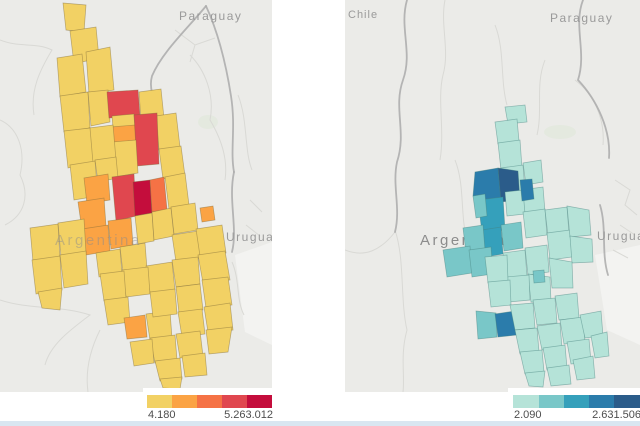 The width and height of the screenshot is (640, 426). I want to click on country-label-argentina: Argentina, so click(98, 240).